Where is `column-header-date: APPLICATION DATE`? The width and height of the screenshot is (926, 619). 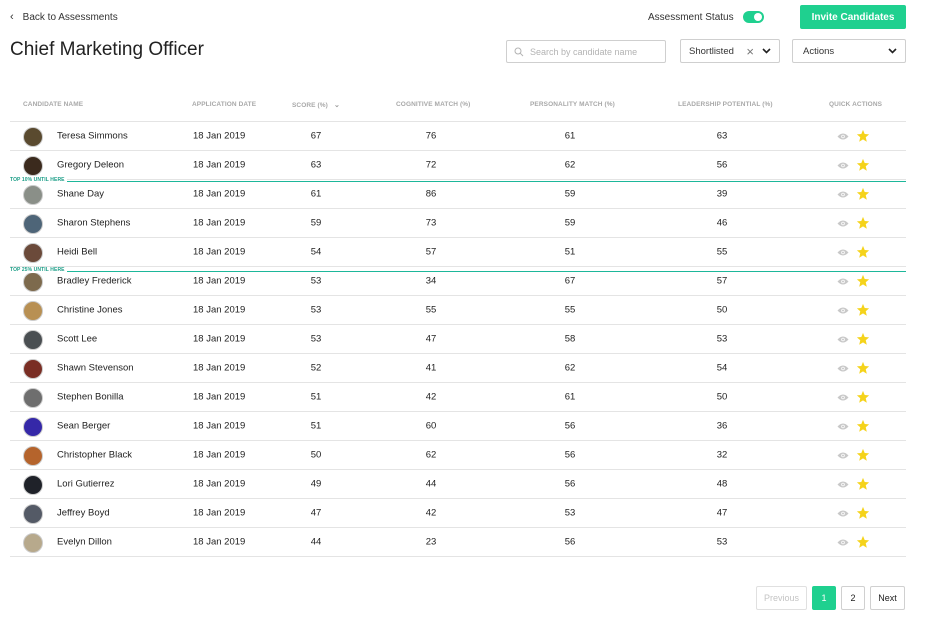 column-header-date: APPLICATION DATE is located at coordinates (224, 104).